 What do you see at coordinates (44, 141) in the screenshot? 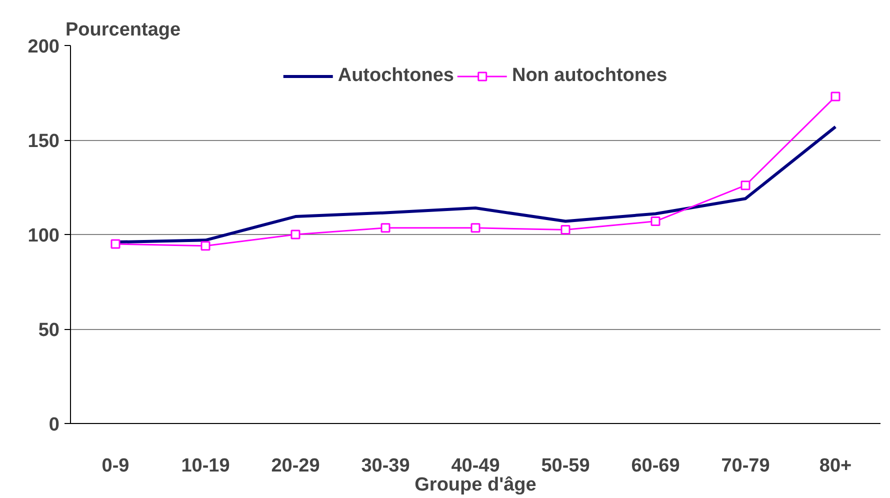
I see `y-tick-label: 150` at bounding box center [44, 141].